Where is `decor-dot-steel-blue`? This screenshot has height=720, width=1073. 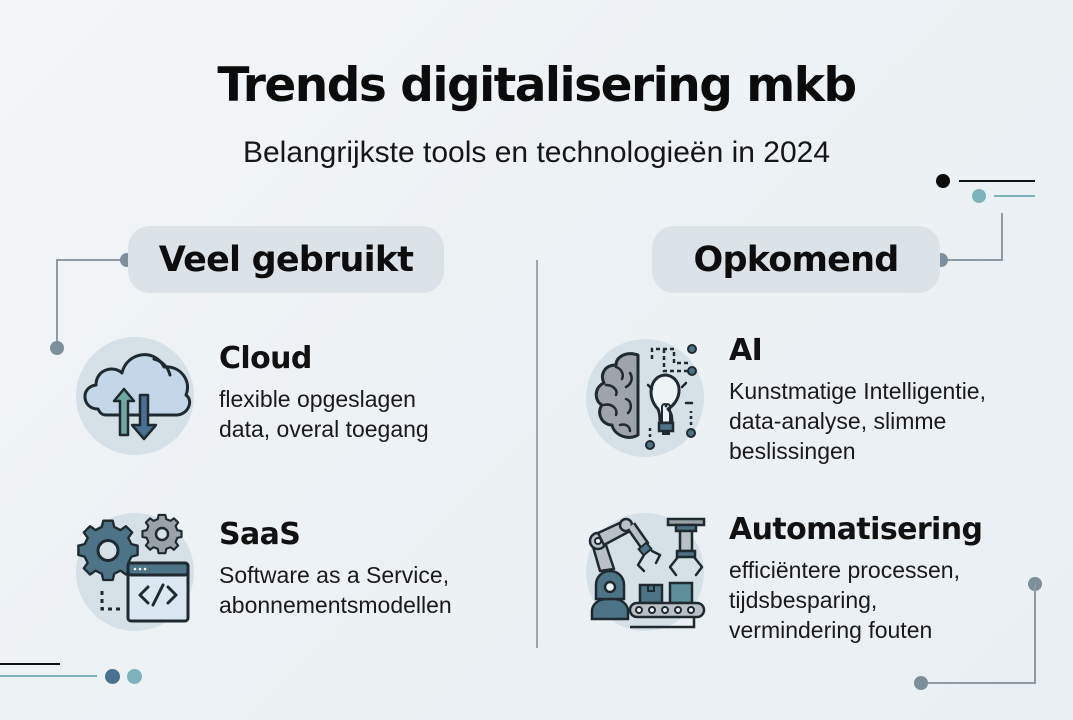 decor-dot-steel-blue is located at coordinates (112, 676).